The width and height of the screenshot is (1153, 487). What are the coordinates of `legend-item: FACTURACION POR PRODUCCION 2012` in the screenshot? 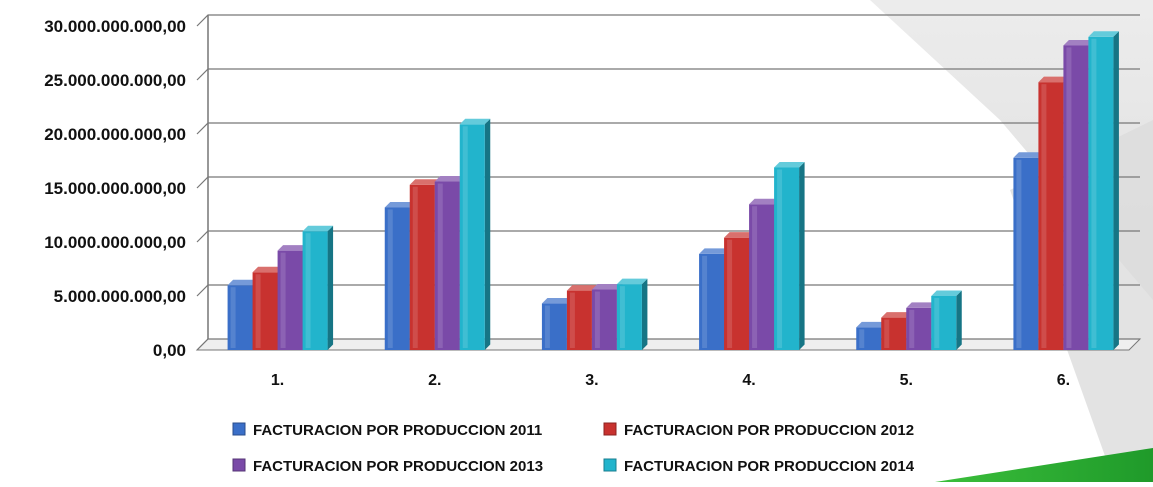 It's located at (758, 430).